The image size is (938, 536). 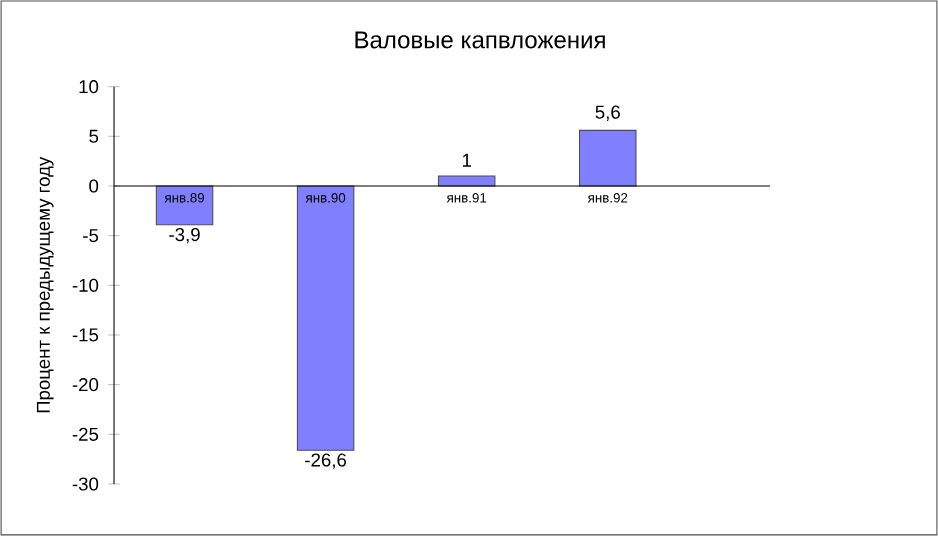 What do you see at coordinates (466, 160) in the screenshot?
I see `data-label: 1` at bounding box center [466, 160].